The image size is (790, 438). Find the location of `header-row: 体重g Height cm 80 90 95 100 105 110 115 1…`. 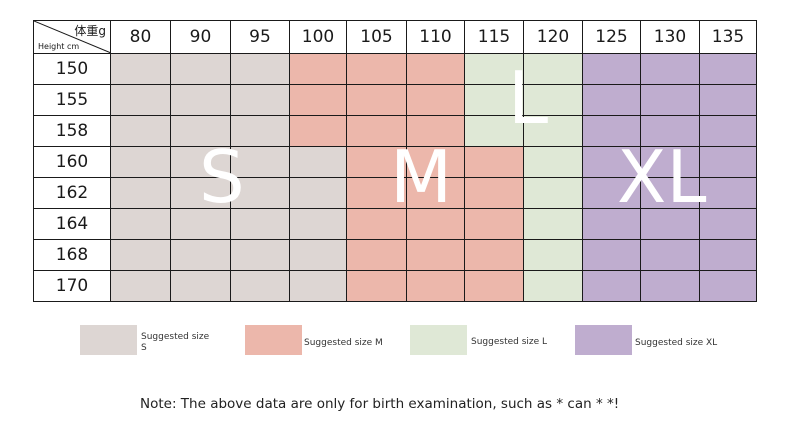

header-row: 体重g Height cm 80 90 95 100 105 110 115 1… is located at coordinates (395, 37).